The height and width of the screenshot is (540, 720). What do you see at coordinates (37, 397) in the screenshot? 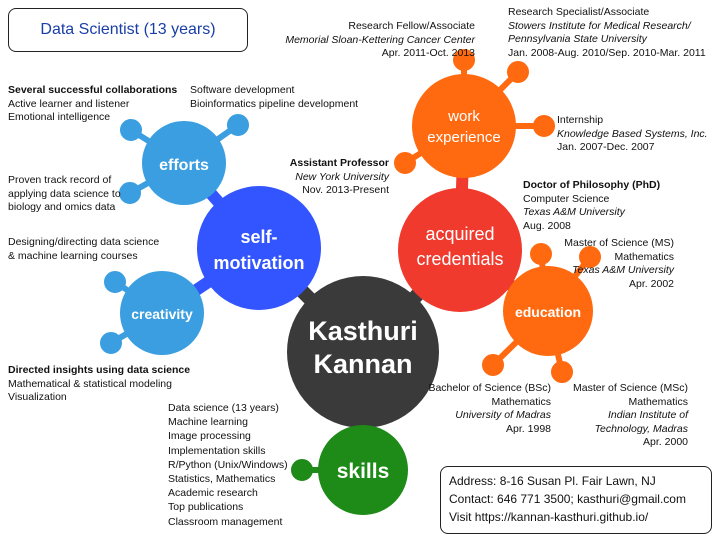
I see `insights-line: Visualization` at bounding box center [37, 397].